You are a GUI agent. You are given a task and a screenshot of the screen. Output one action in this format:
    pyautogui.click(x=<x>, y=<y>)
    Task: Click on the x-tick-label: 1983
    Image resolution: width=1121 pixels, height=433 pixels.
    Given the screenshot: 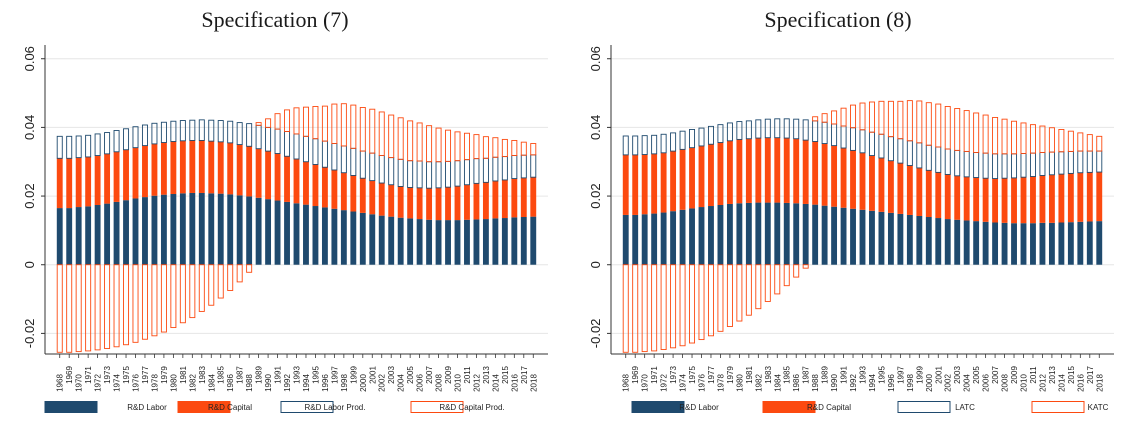 What is the action you would take?
    pyautogui.click(x=202, y=375)
    